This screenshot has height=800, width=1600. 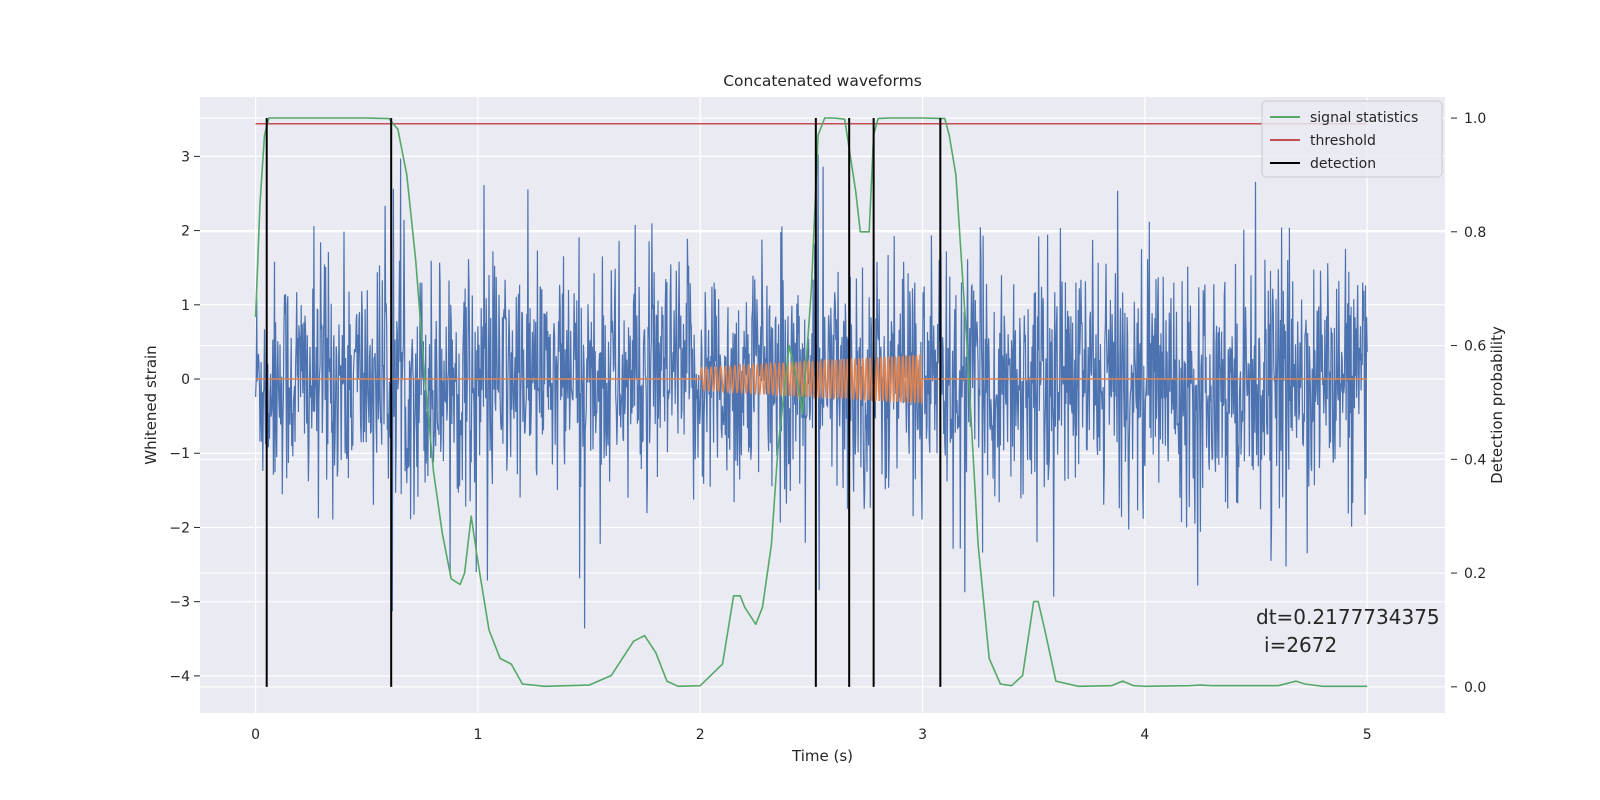 I want to click on y-axis-label: Whitened strain, so click(x=151, y=404).